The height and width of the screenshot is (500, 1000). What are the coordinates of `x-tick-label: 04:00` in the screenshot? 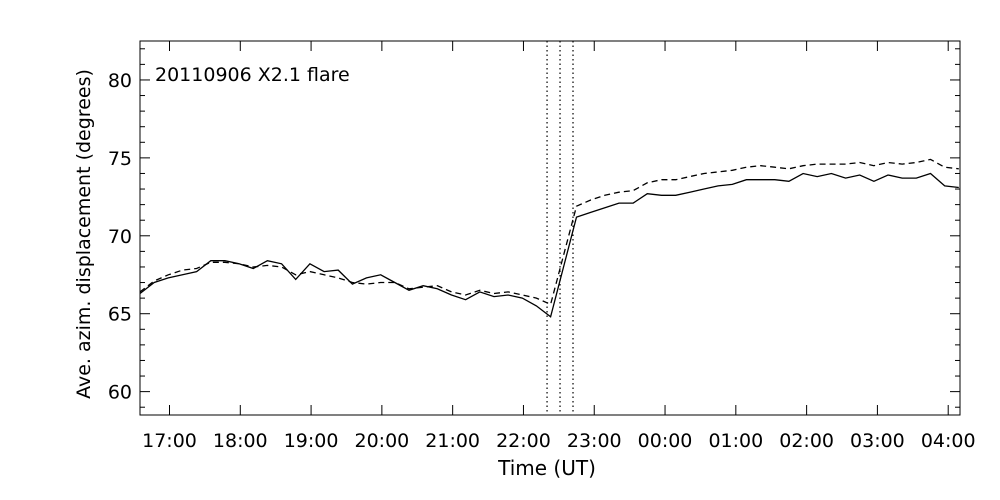 It's located at (948, 441).